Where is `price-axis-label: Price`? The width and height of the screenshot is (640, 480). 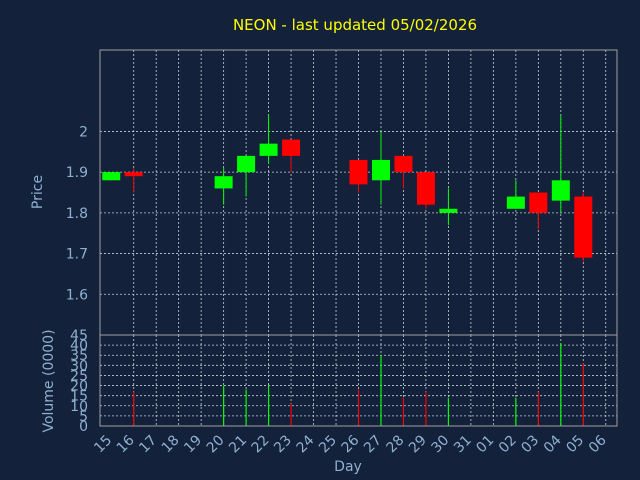 price-axis-label: Price is located at coordinates (38, 192).